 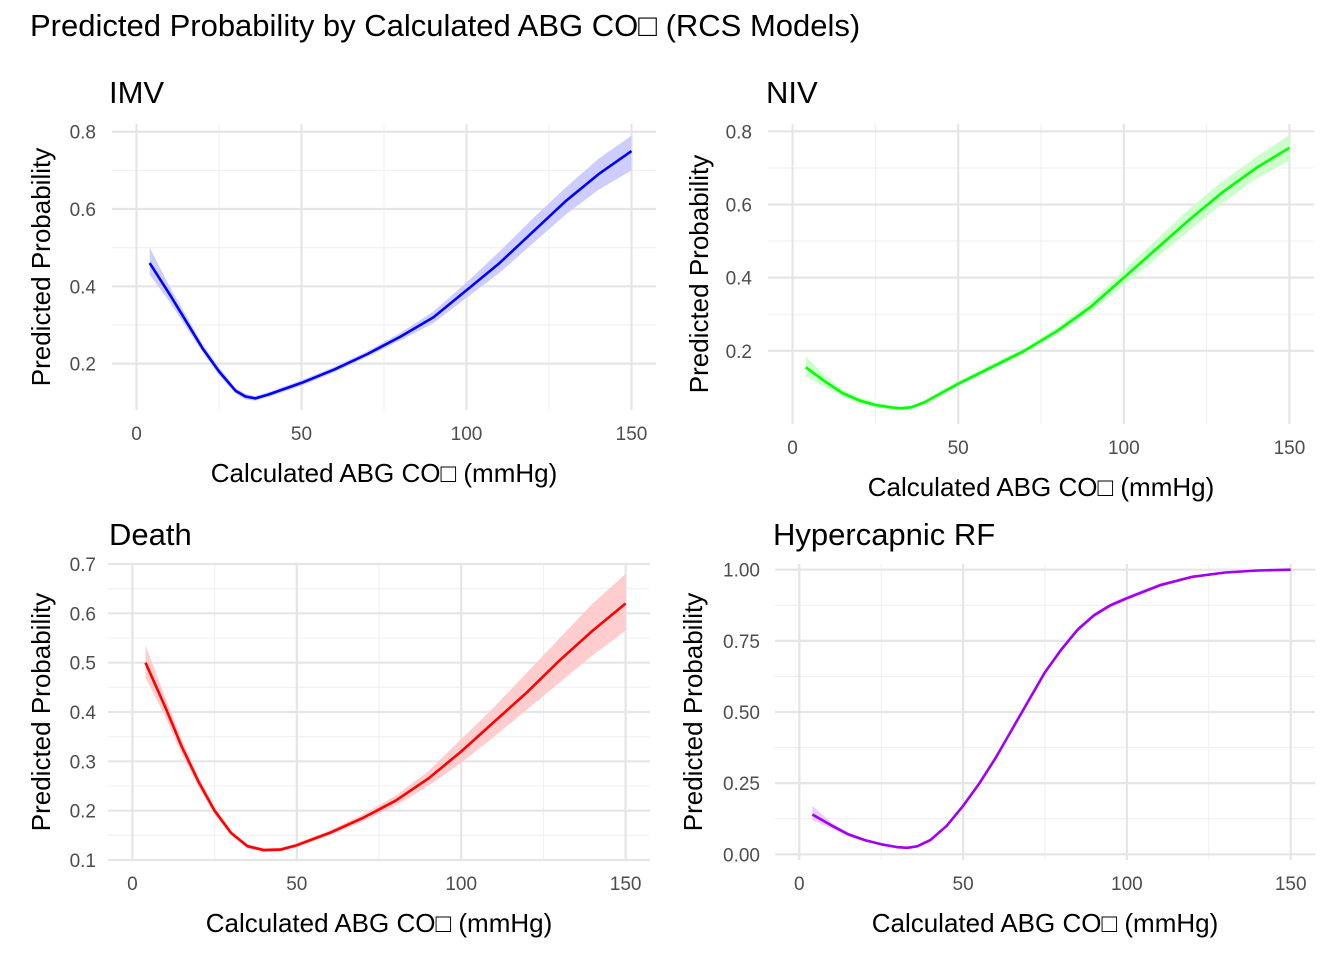 What do you see at coordinates (83, 861) in the screenshot?
I see `y-tick-label: 0.1` at bounding box center [83, 861].